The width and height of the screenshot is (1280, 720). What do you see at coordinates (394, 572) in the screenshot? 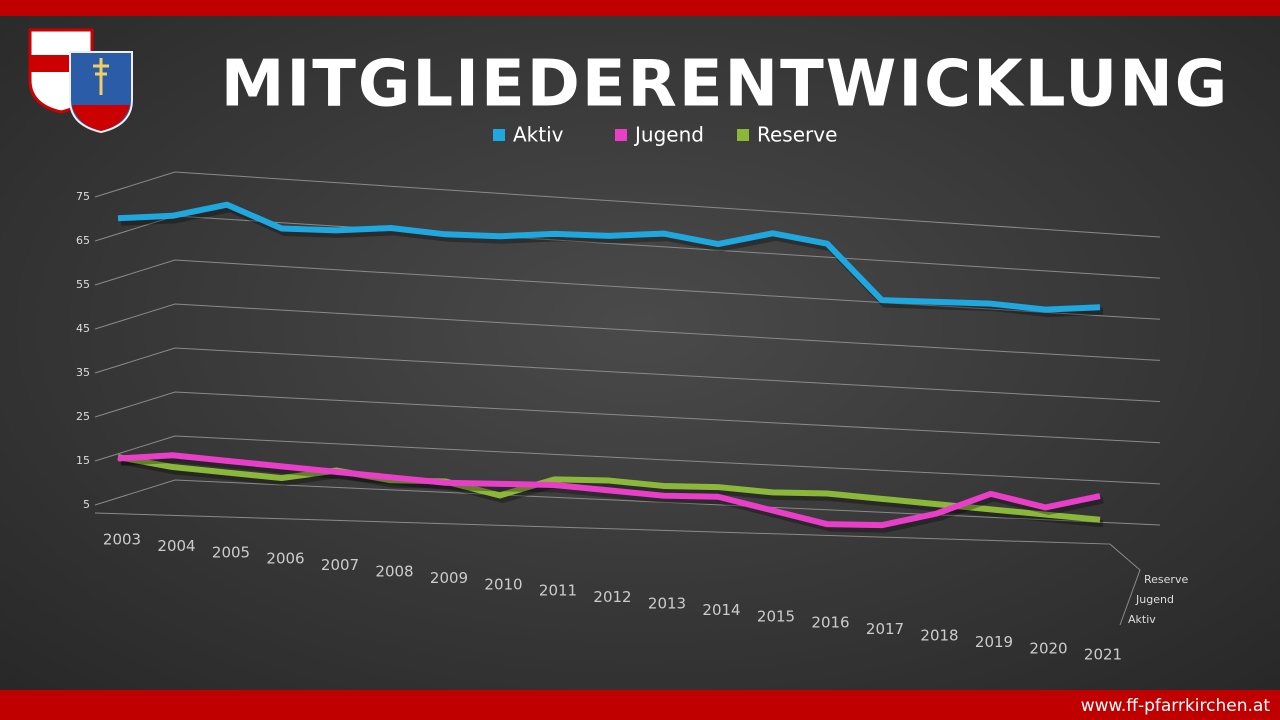
I see `x-tick-label: 2008` at bounding box center [394, 572].